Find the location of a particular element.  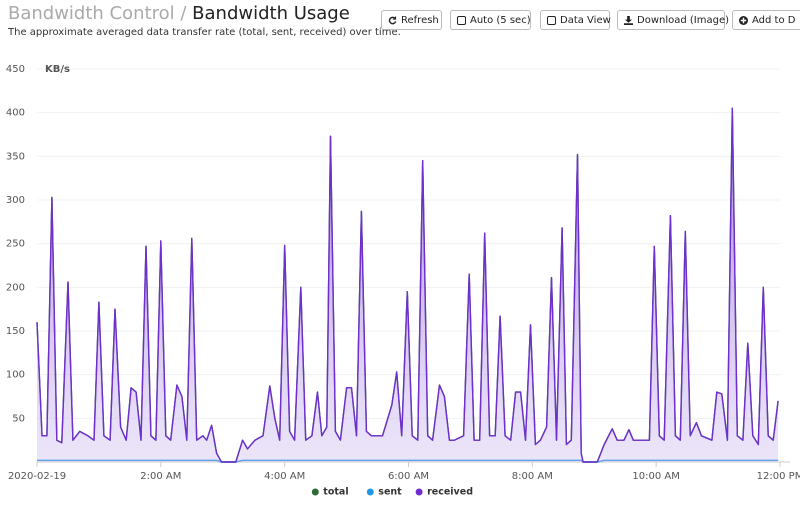

button-label: Data View is located at coordinates (585, 20).